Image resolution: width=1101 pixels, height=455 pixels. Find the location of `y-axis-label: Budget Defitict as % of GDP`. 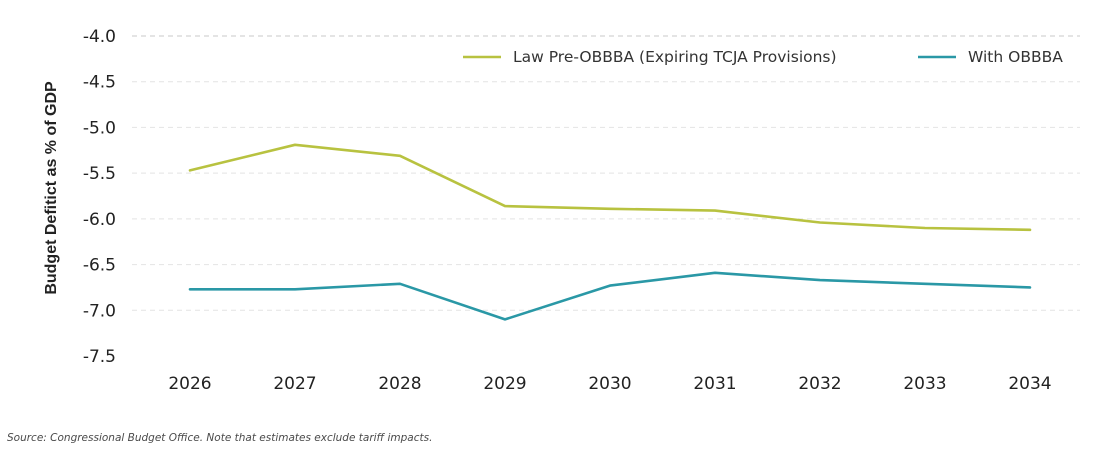

y-axis-label: Budget Defitict as % of GDP is located at coordinates (51, 188).